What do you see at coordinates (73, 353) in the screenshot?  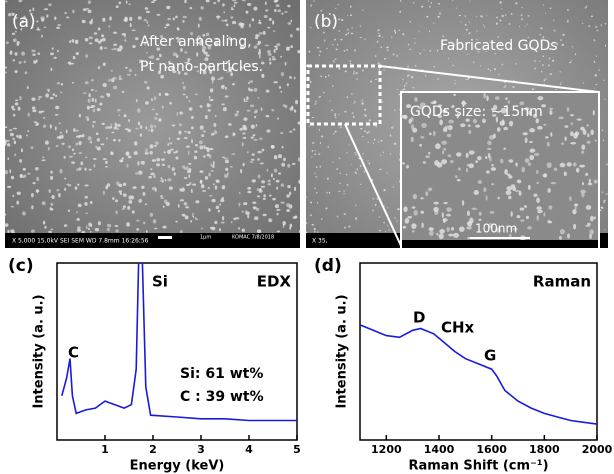 I see `annotation: C` at bounding box center [73, 353].